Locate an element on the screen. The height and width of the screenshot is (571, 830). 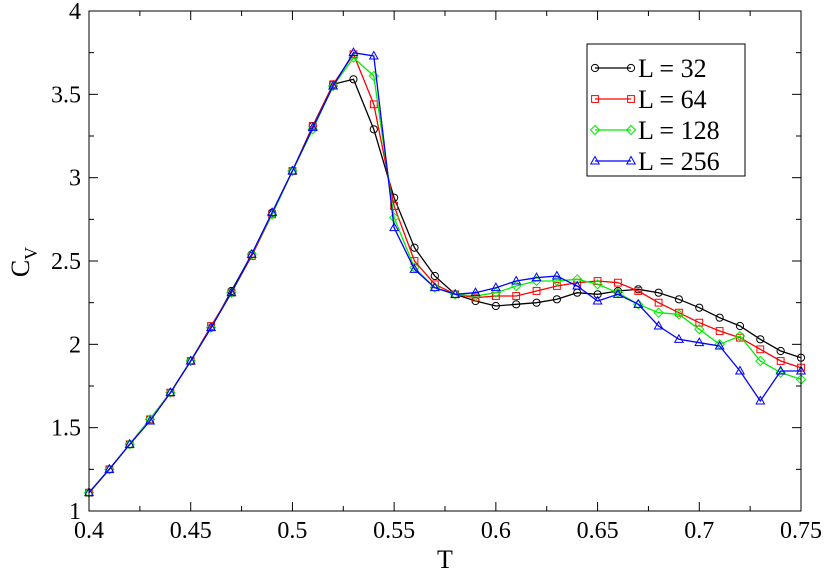
x-tick-label: 0.65 is located at coordinates (598, 531).